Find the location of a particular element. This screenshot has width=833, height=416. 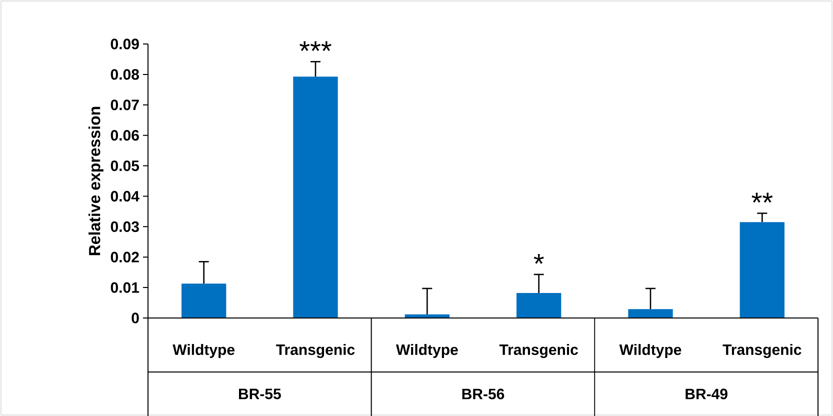

y-tick-label: 0.03 is located at coordinates (124, 226).